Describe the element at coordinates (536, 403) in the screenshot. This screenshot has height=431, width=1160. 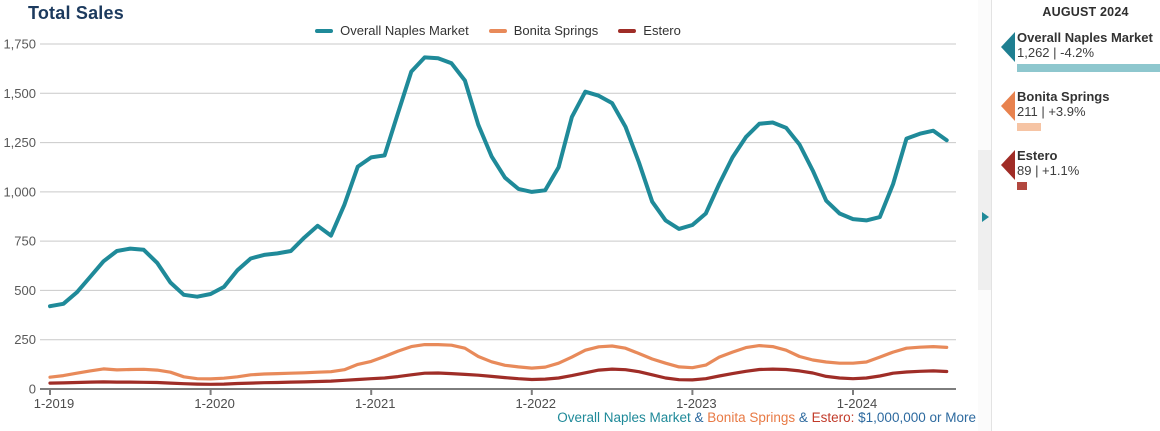
I see `x-tick-label-1-2022: 1-2022` at that location.